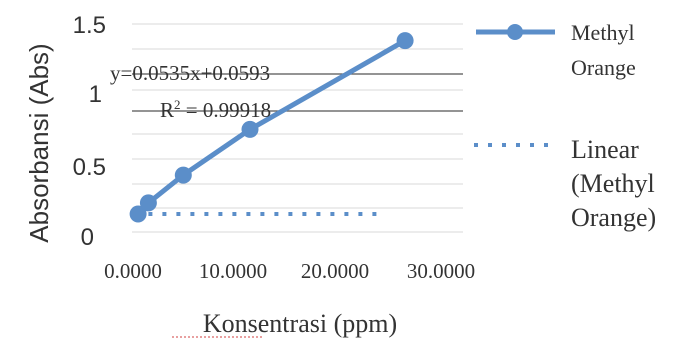  What do you see at coordinates (613, 183) in the screenshot?
I see `legend-trendline-label-line2: (Methyl` at bounding box center [613, 183].